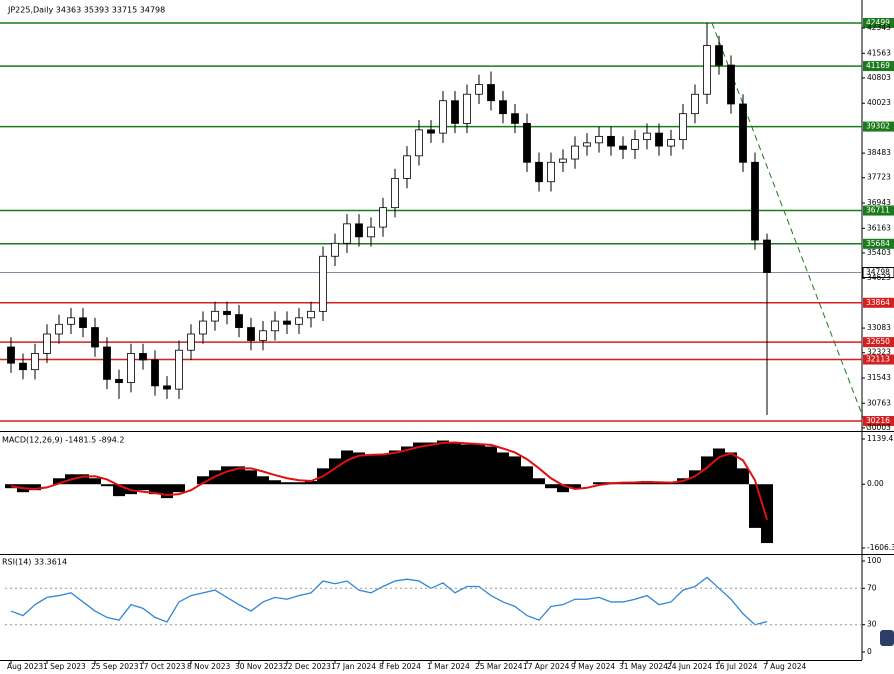 The image size is (894, 674). I want to click on x-tick-label: 1 Mar 2024, so click(448, 666).